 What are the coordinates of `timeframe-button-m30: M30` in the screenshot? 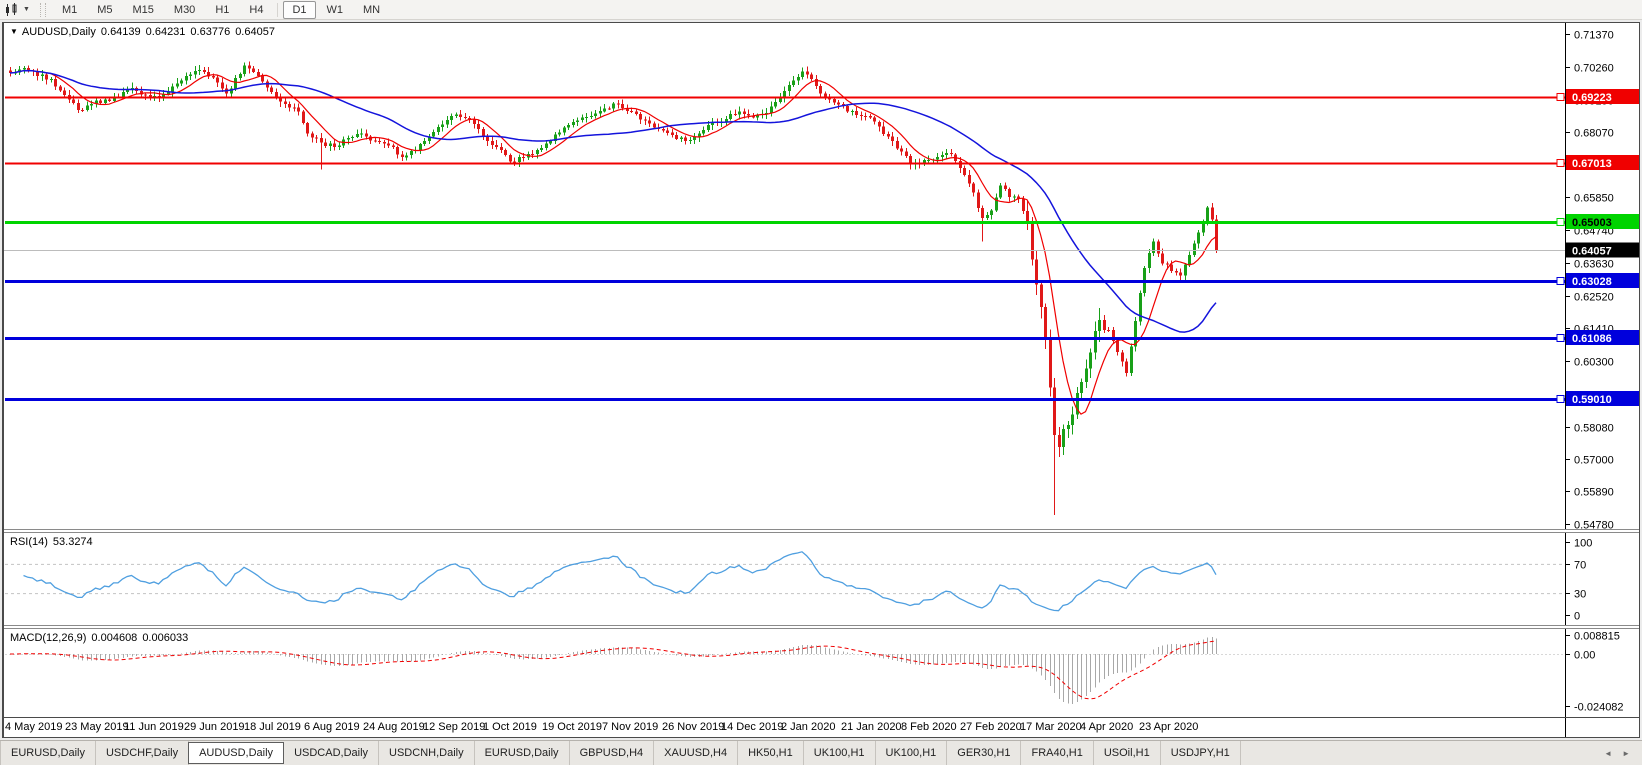 It's located at (184, 9).